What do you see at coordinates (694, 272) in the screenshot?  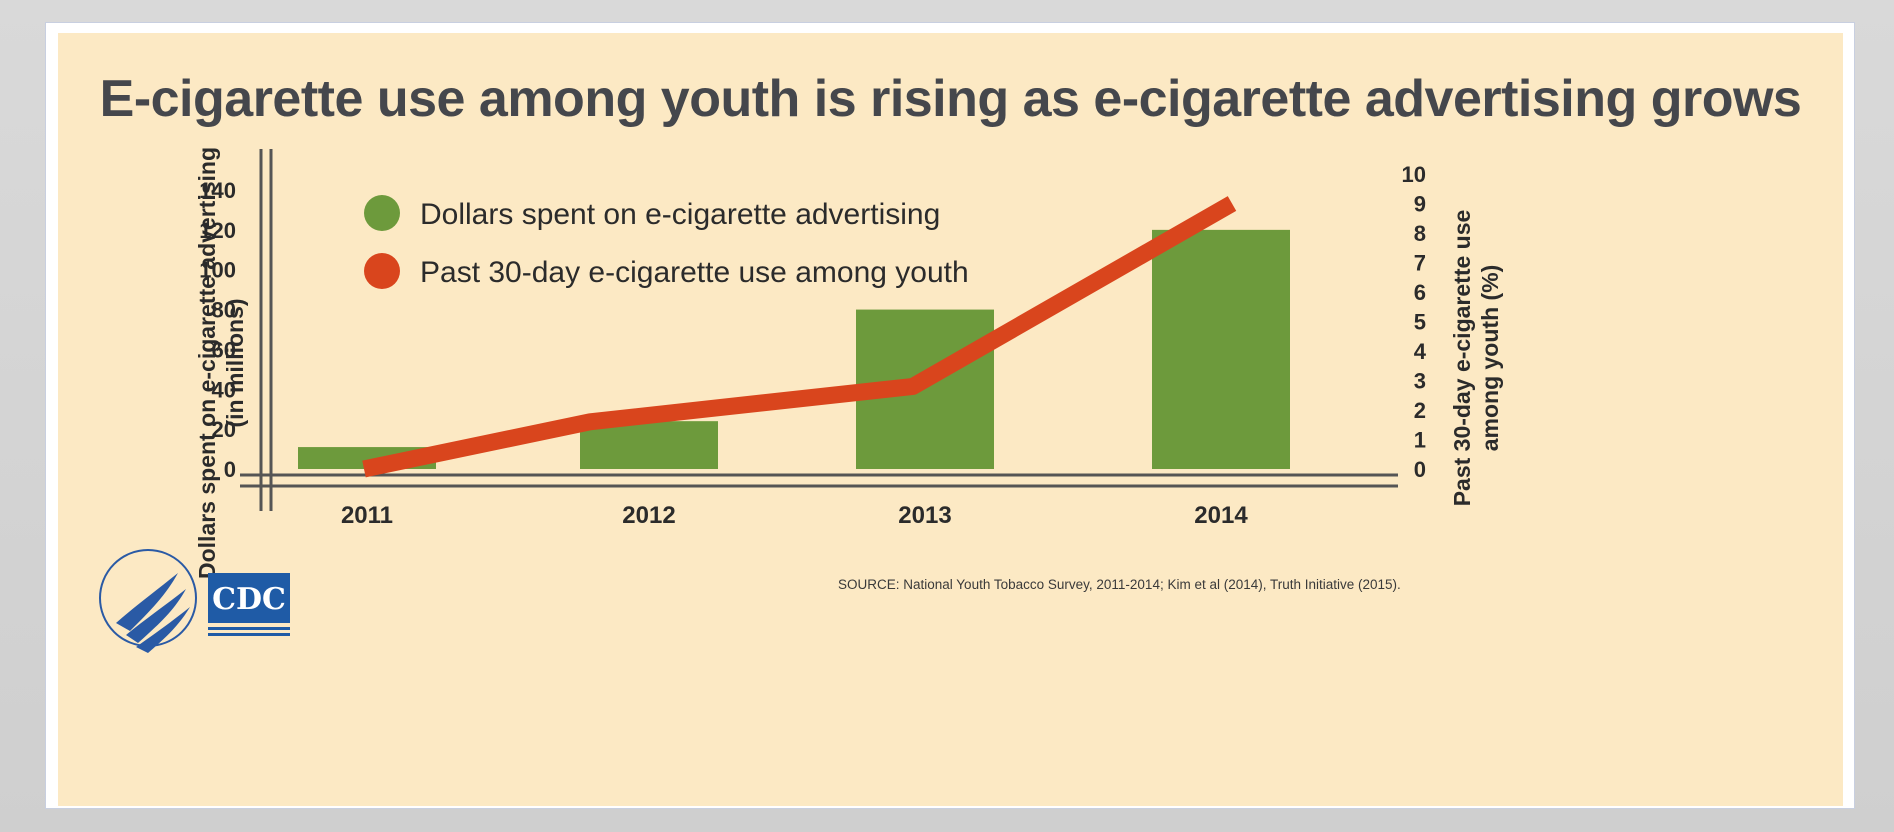 I see `legend-line-label: Past 30-day e-cigarette use among youth` at bounding box center [694, 272].